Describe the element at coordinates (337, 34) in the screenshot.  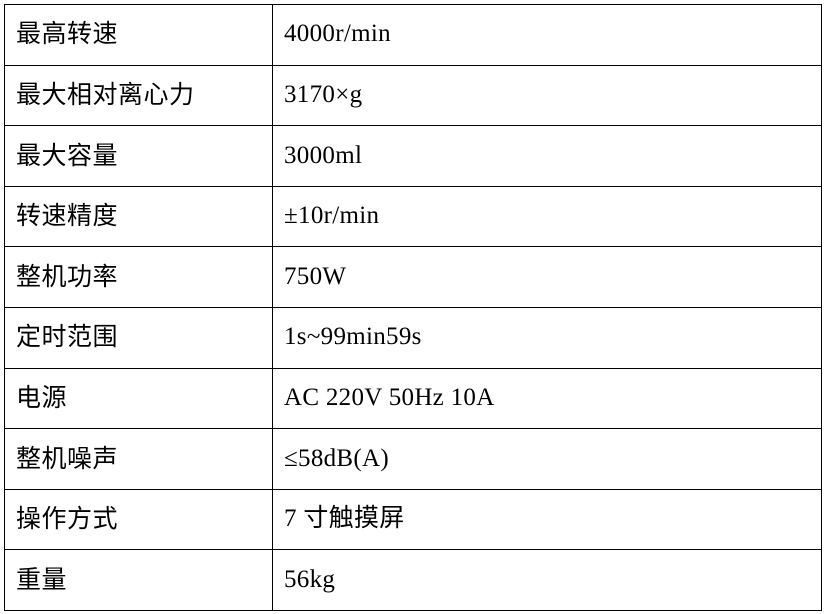
I see `spec-value-text: 4000r/min` at that location.